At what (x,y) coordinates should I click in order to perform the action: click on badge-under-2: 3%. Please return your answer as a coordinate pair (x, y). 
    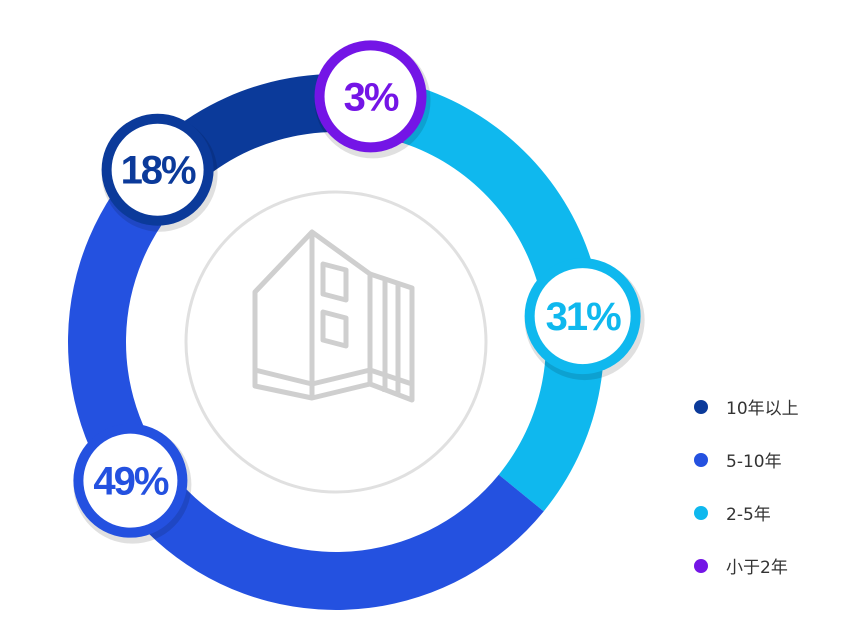
    Looking at the image, I should click on (372, 99).